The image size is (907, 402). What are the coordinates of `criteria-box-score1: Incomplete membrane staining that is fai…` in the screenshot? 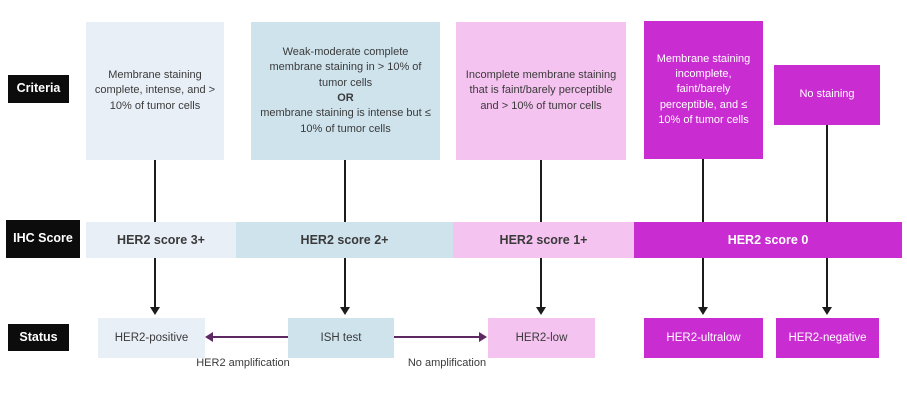 It's located at (541, 91).